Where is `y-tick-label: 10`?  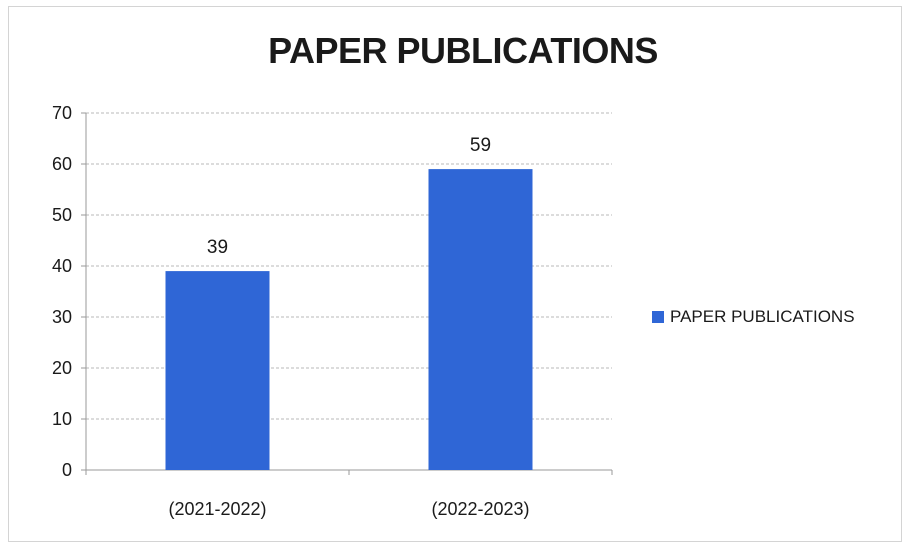 y-tick-label: 10 is located at coordinates (62, 419).